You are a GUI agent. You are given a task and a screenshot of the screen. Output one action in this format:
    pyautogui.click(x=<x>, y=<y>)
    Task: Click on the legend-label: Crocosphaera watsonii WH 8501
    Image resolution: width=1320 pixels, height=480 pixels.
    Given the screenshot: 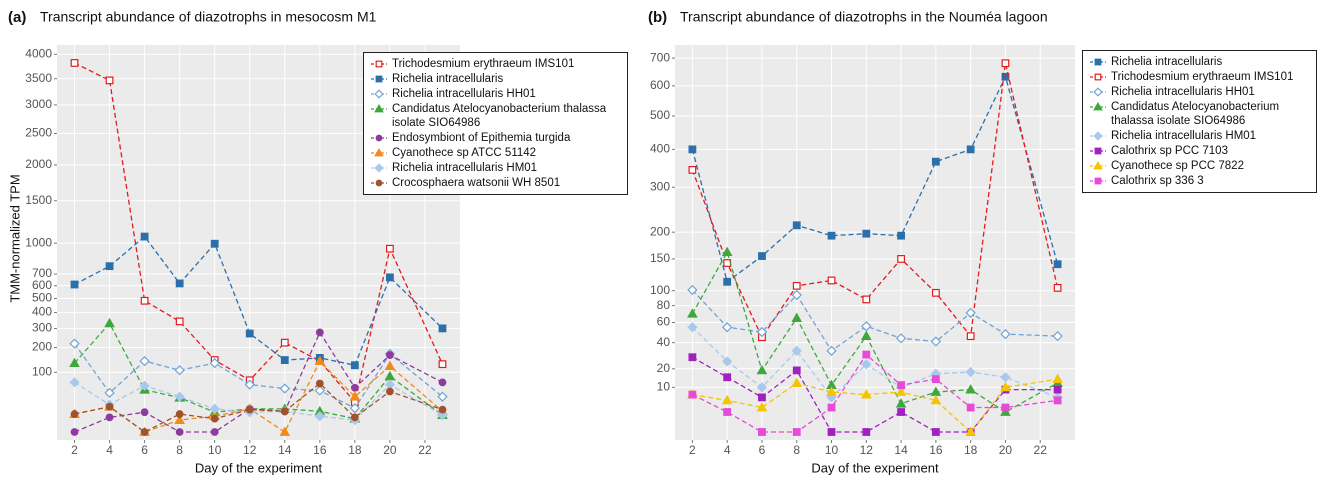 What is the action you would take?
    pyautogui.click(x=476, y=183)
    